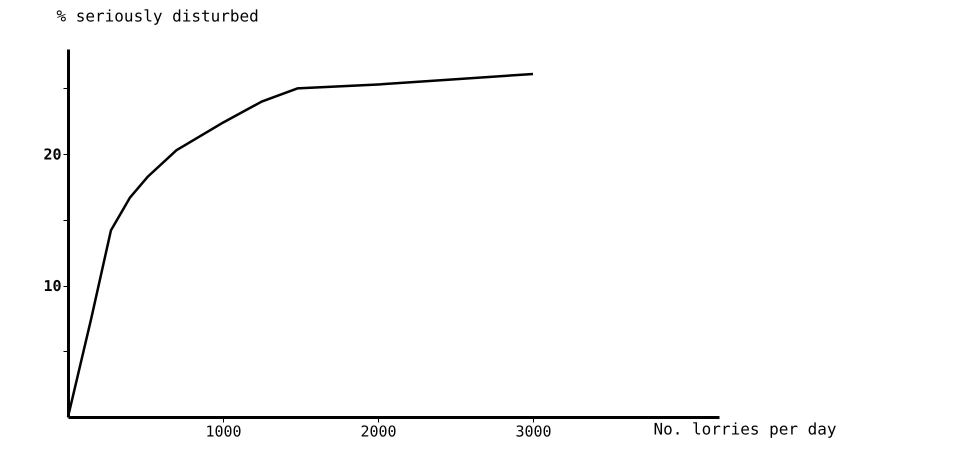 This screenshot has height=459, width=977. What do you see at coordinates (378, 431) in the screenshot?
I see `x-tick-label: 2000` at bounding box center [378, 431].